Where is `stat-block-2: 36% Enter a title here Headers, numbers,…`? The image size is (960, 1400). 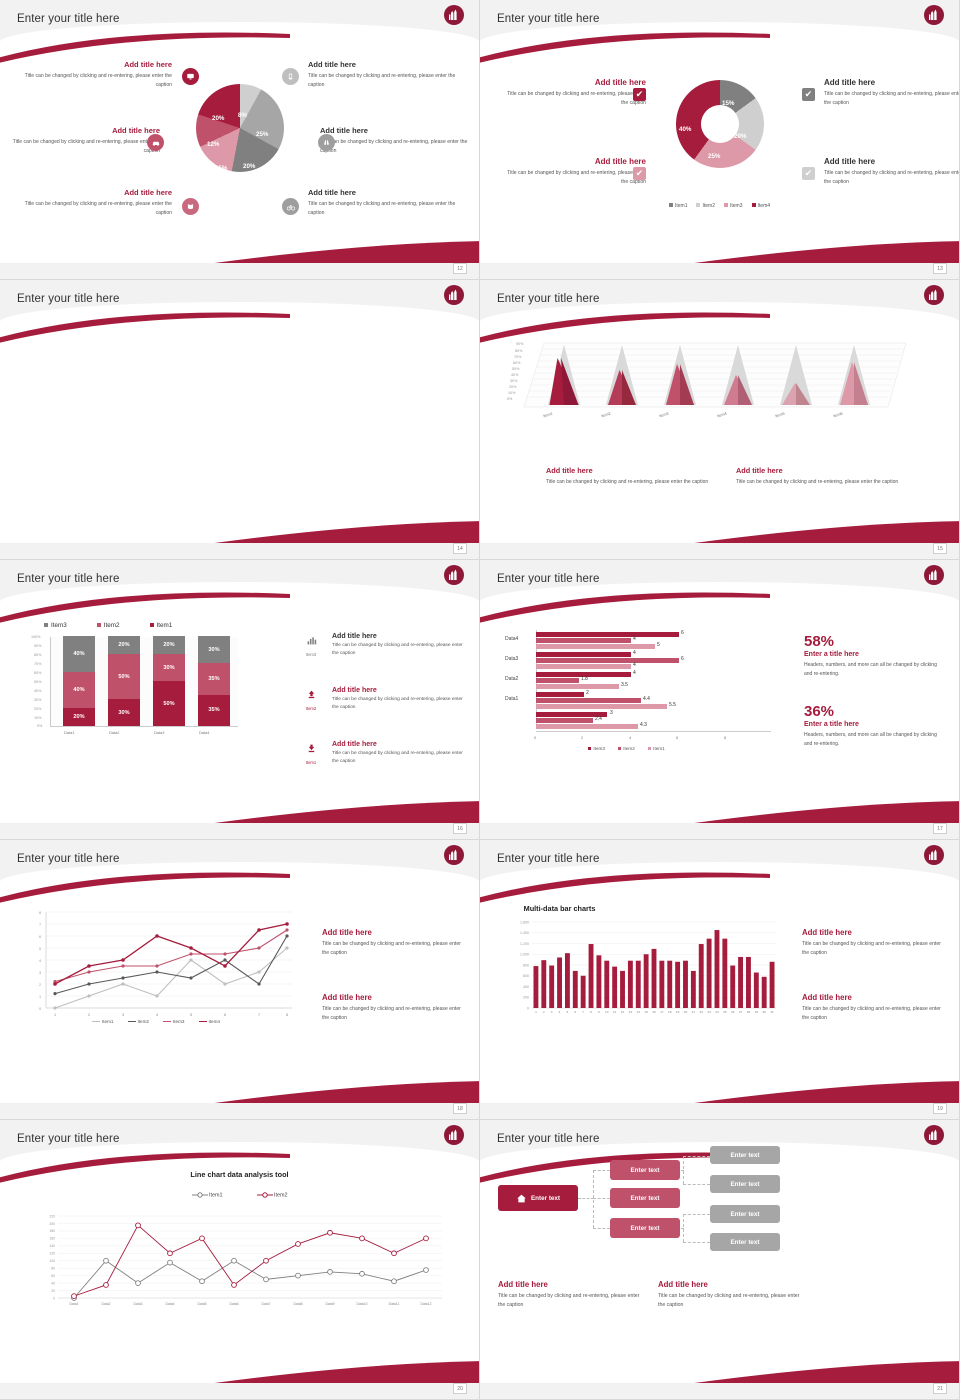
stat-block-2: 36% Enter a title here Headers, numbers,… is located at coordinates (874, 725).